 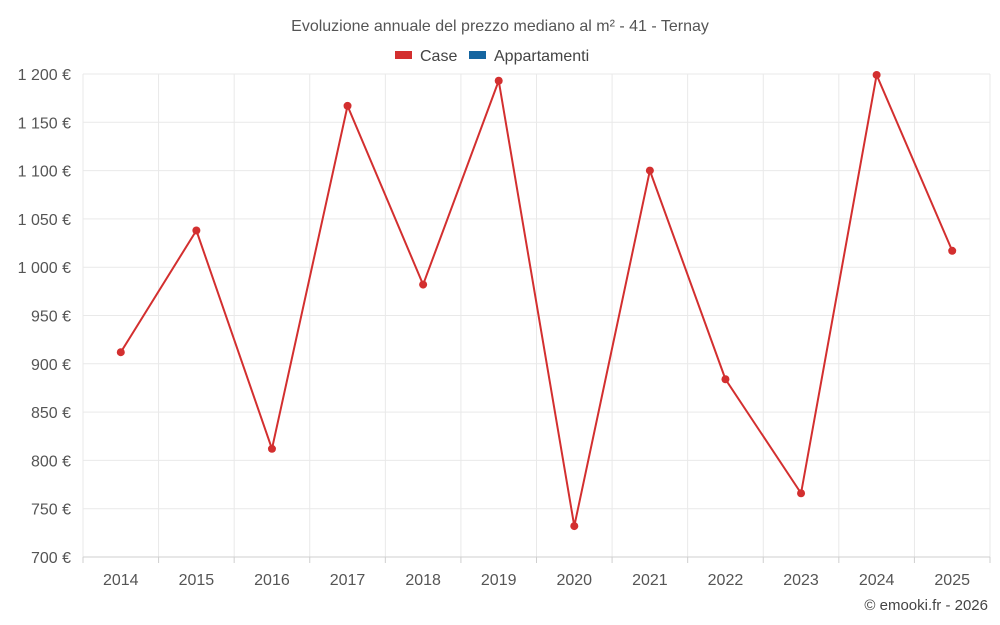 I want to click on x-tick-label: 2023, so click(x=801, y=580).